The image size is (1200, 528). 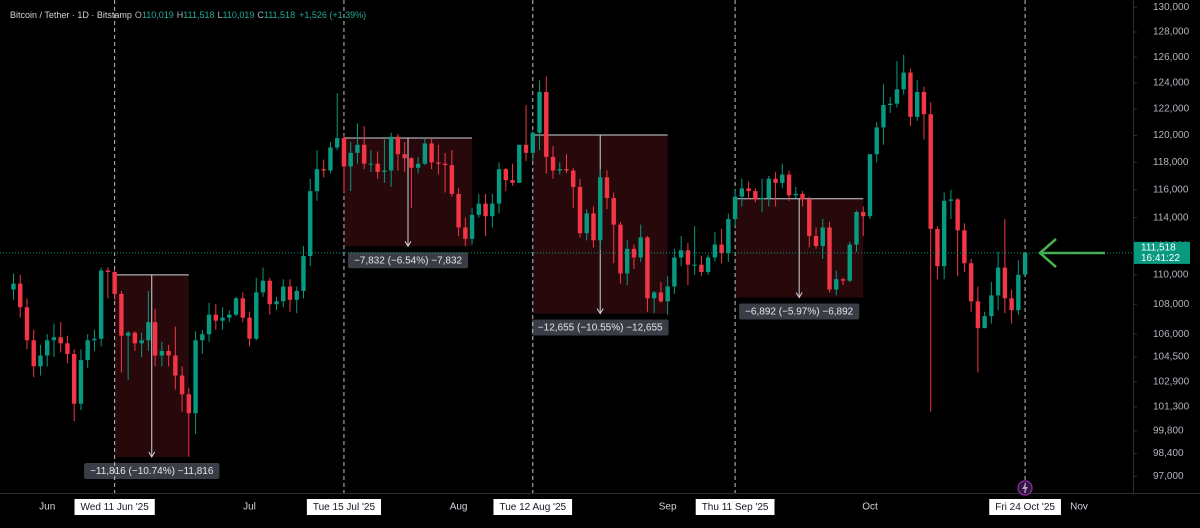 I want to click on change: +1,526 (+1.39%), so click(x=333, y=15).